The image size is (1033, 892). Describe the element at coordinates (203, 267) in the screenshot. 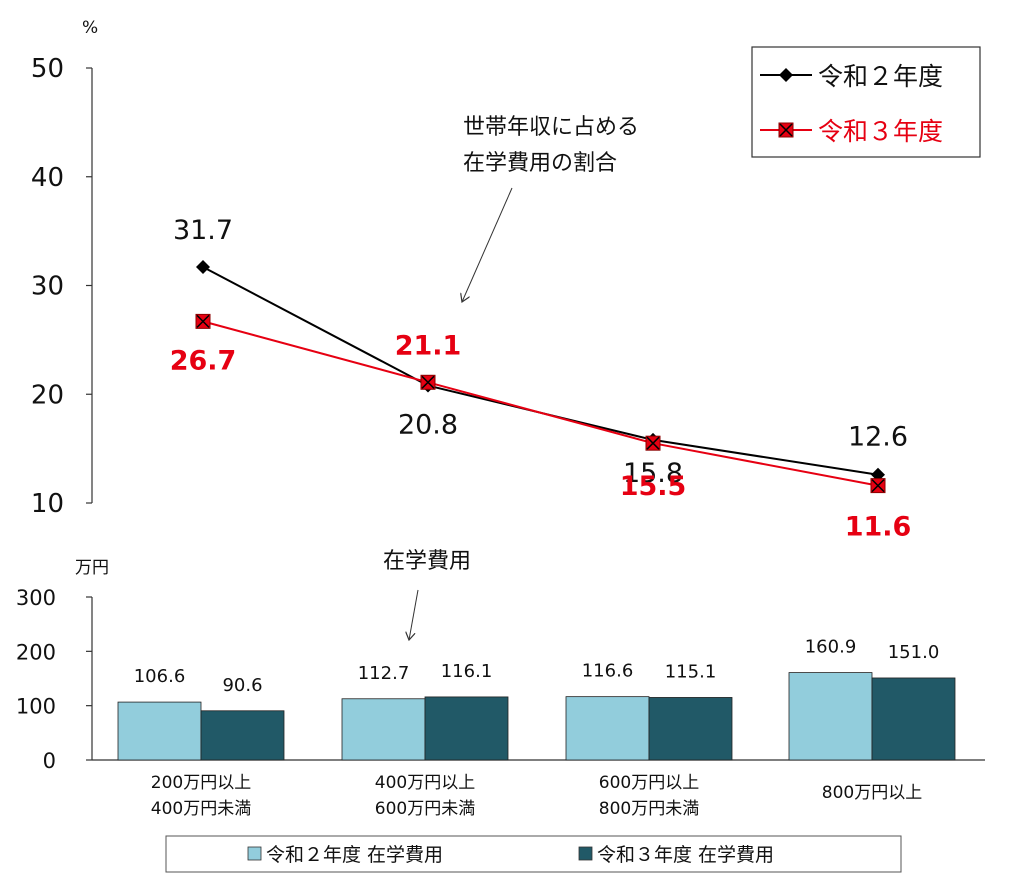

I see `line-point-r2` at that location.